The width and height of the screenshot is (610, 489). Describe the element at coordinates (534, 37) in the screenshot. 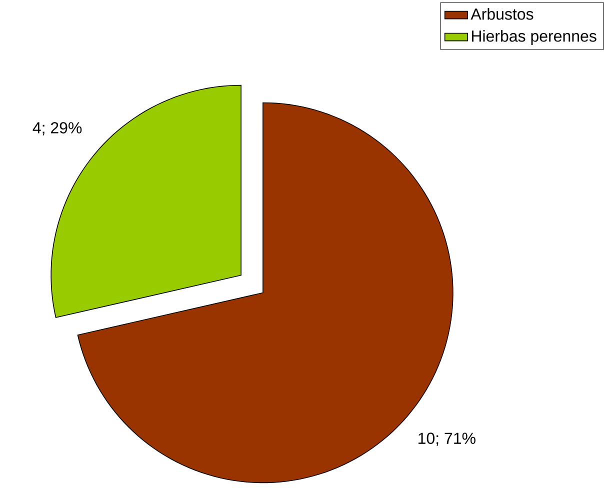

I see `legend-label: Hierbas perennes` at that location.